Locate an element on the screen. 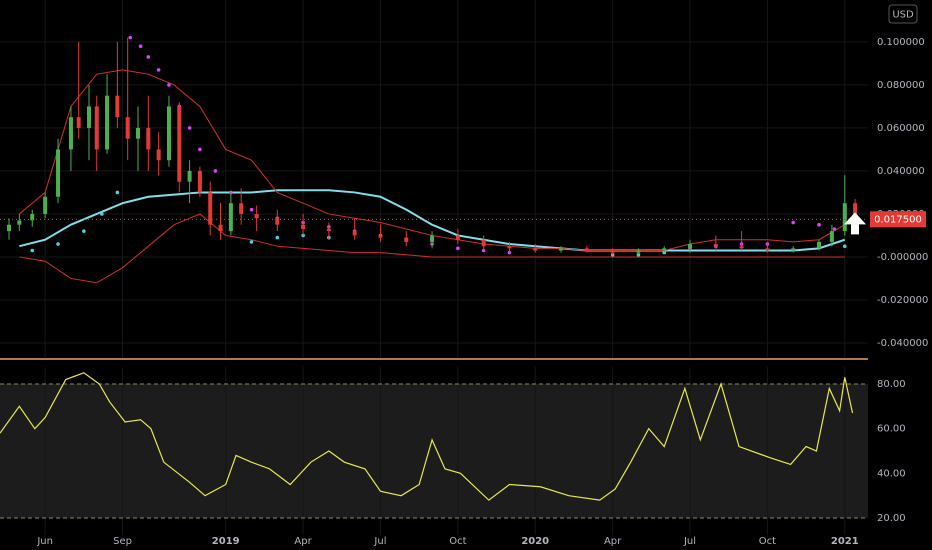 The width and height of the screenshot is (932, 550). y-tick-label: 0.060000 is located at coordinates (901, 128).